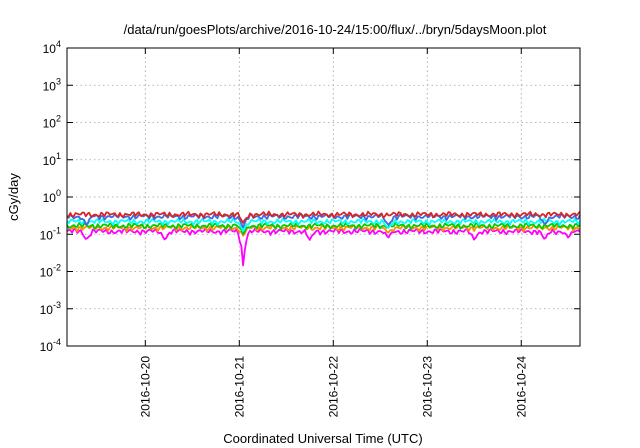 The height and width of the screenshot is (448, 640). I want to click on y-tick-label: 10⁰, so click(52, 196).